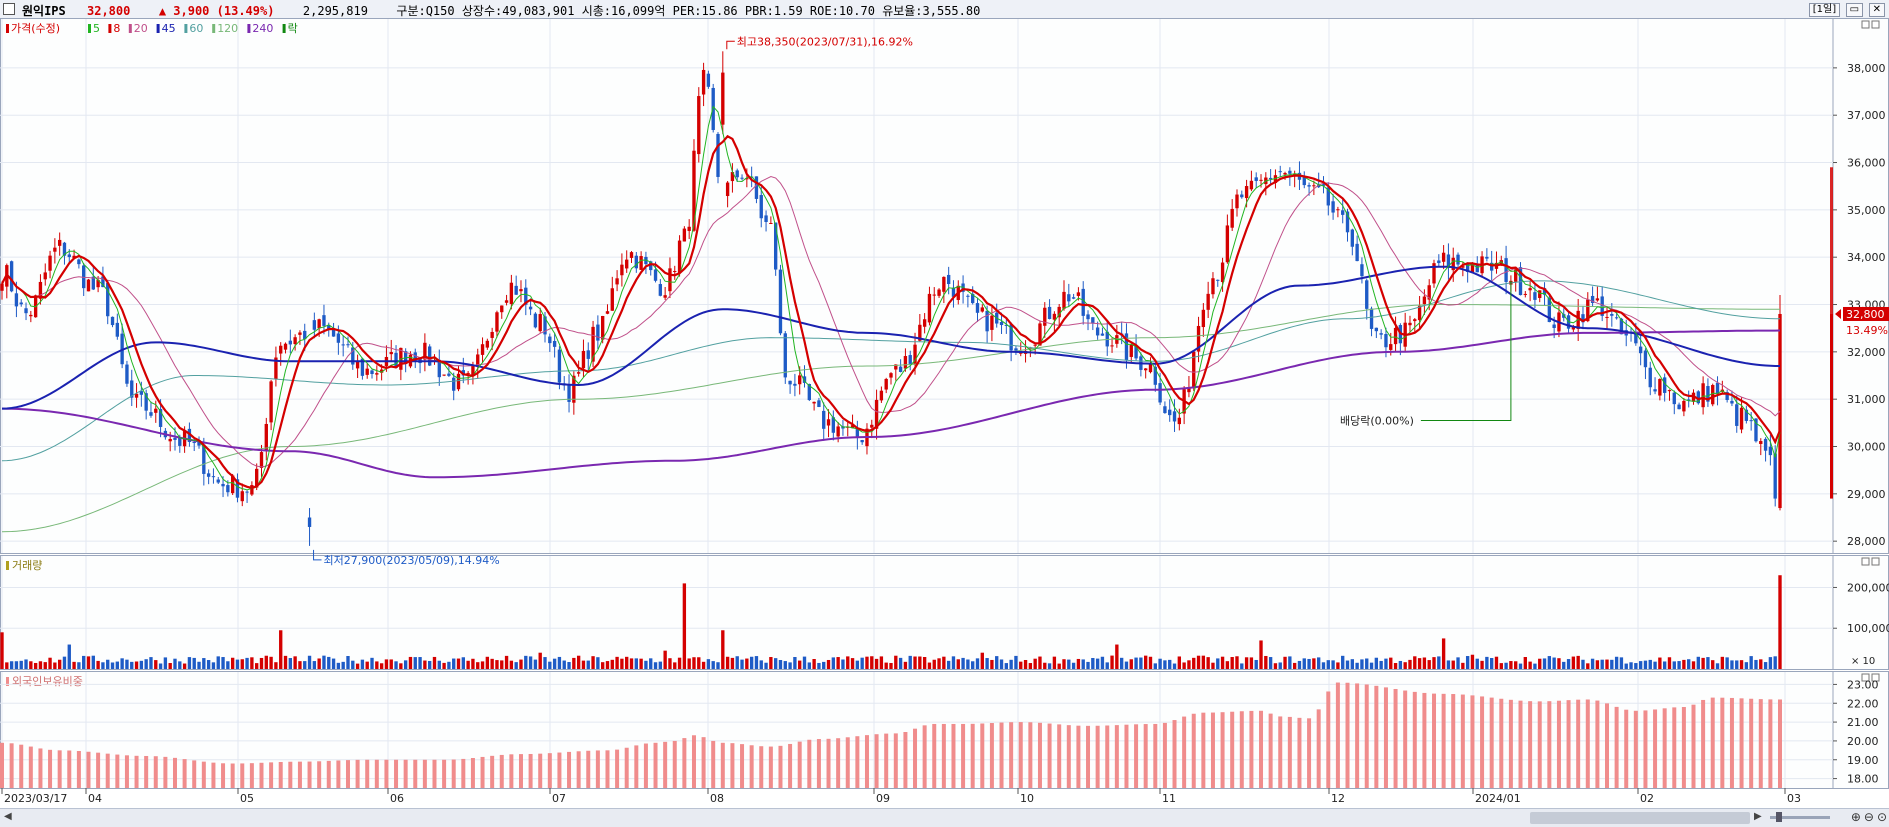  Describe the element at coordinates (1758, 816) in the screenshot. I see `scroll-right-arrow: ▶` at that location.